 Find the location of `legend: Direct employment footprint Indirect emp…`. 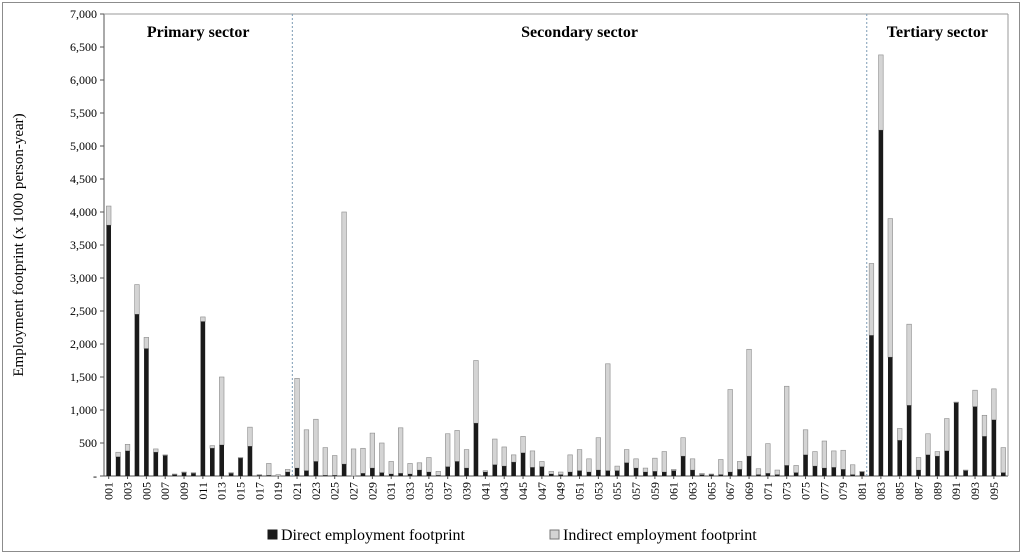

legend: Direct employment footprint Indirect emp… is located at coordinates (512, 535).